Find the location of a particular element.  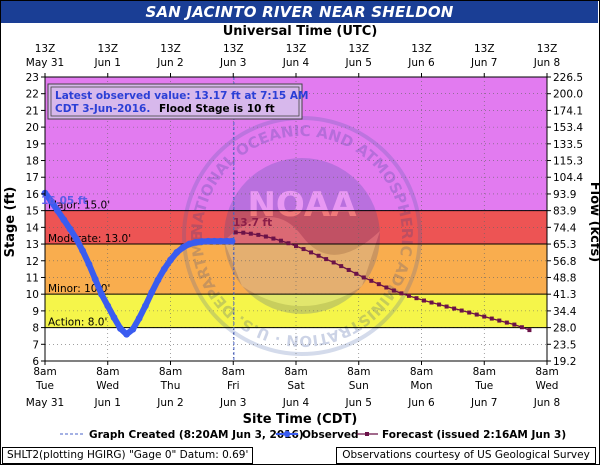

forecast-line is located at coordinates (382, 281).